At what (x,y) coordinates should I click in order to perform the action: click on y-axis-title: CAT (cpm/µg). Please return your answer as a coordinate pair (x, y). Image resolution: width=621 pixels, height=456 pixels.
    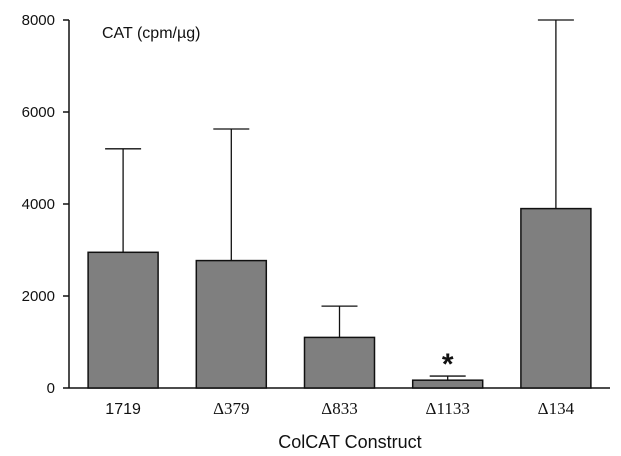
    Looking at the image, I should click on (151, 33).